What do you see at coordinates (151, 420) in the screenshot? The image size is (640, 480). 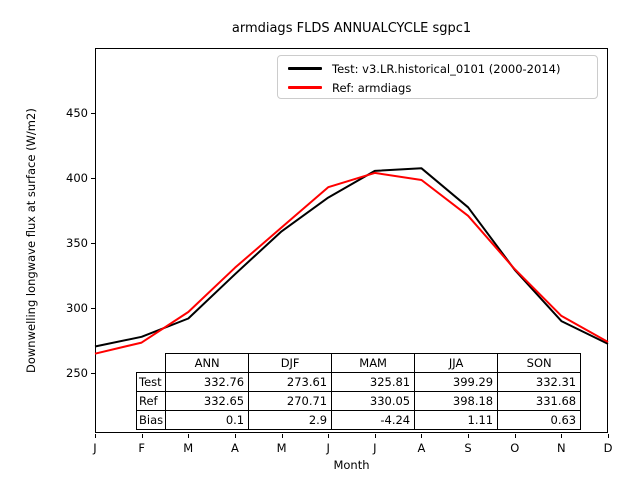 I see `table-row-label: Bias` at bounding box center [151, 420].